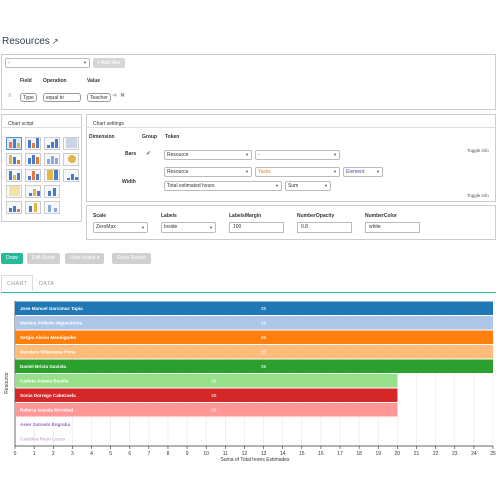 This screenshot has width=499, height=499. I want to click on filter-field: Type, so click(28, 97).